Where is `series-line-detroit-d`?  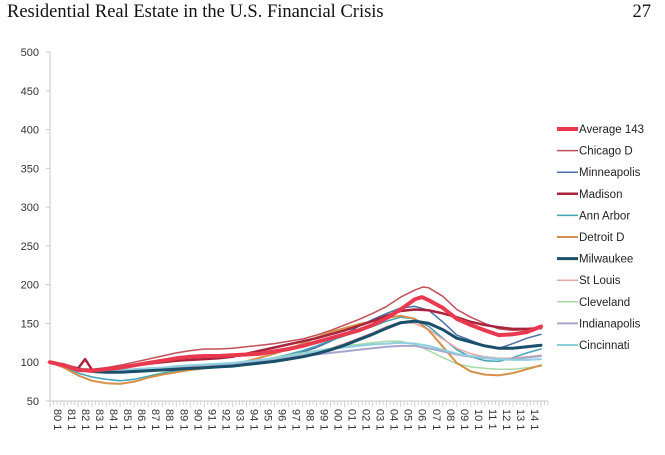
series-line-detroit-d is located at coordinates (295, 349).